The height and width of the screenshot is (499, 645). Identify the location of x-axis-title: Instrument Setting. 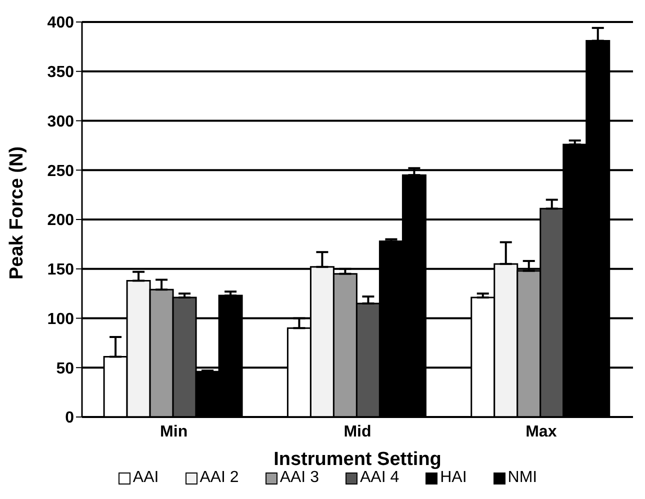
(358, 459).